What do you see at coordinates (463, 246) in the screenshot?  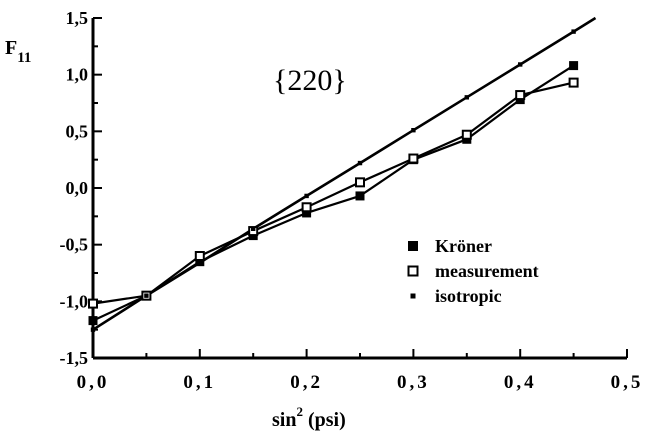 I see `legend-label-kroener: Kröner` at bounding box center [463, 246].